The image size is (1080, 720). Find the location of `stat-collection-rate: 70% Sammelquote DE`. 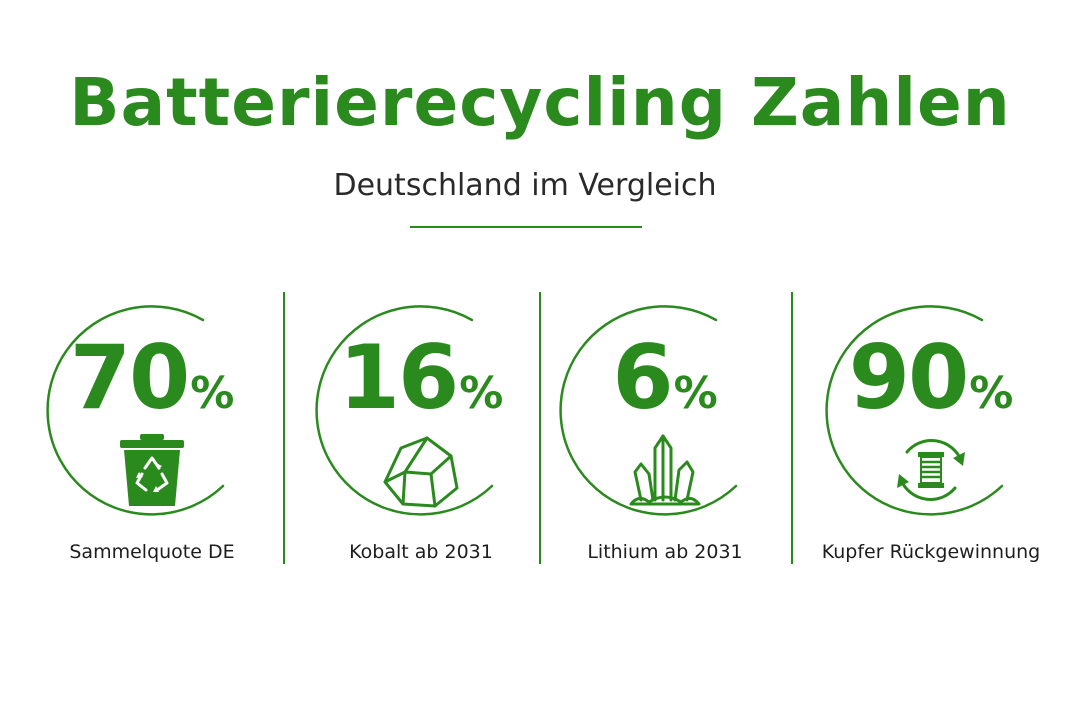

stat-collection-rate: 70% Sammelquote DE is located at coordinates (152, 435).